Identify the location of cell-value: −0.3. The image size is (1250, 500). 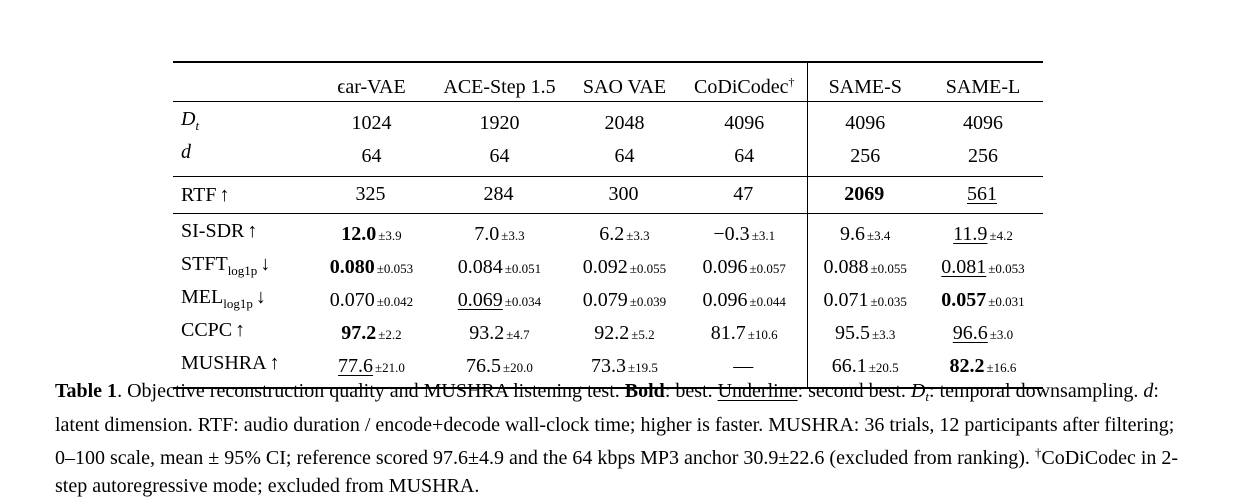
(731, 233).